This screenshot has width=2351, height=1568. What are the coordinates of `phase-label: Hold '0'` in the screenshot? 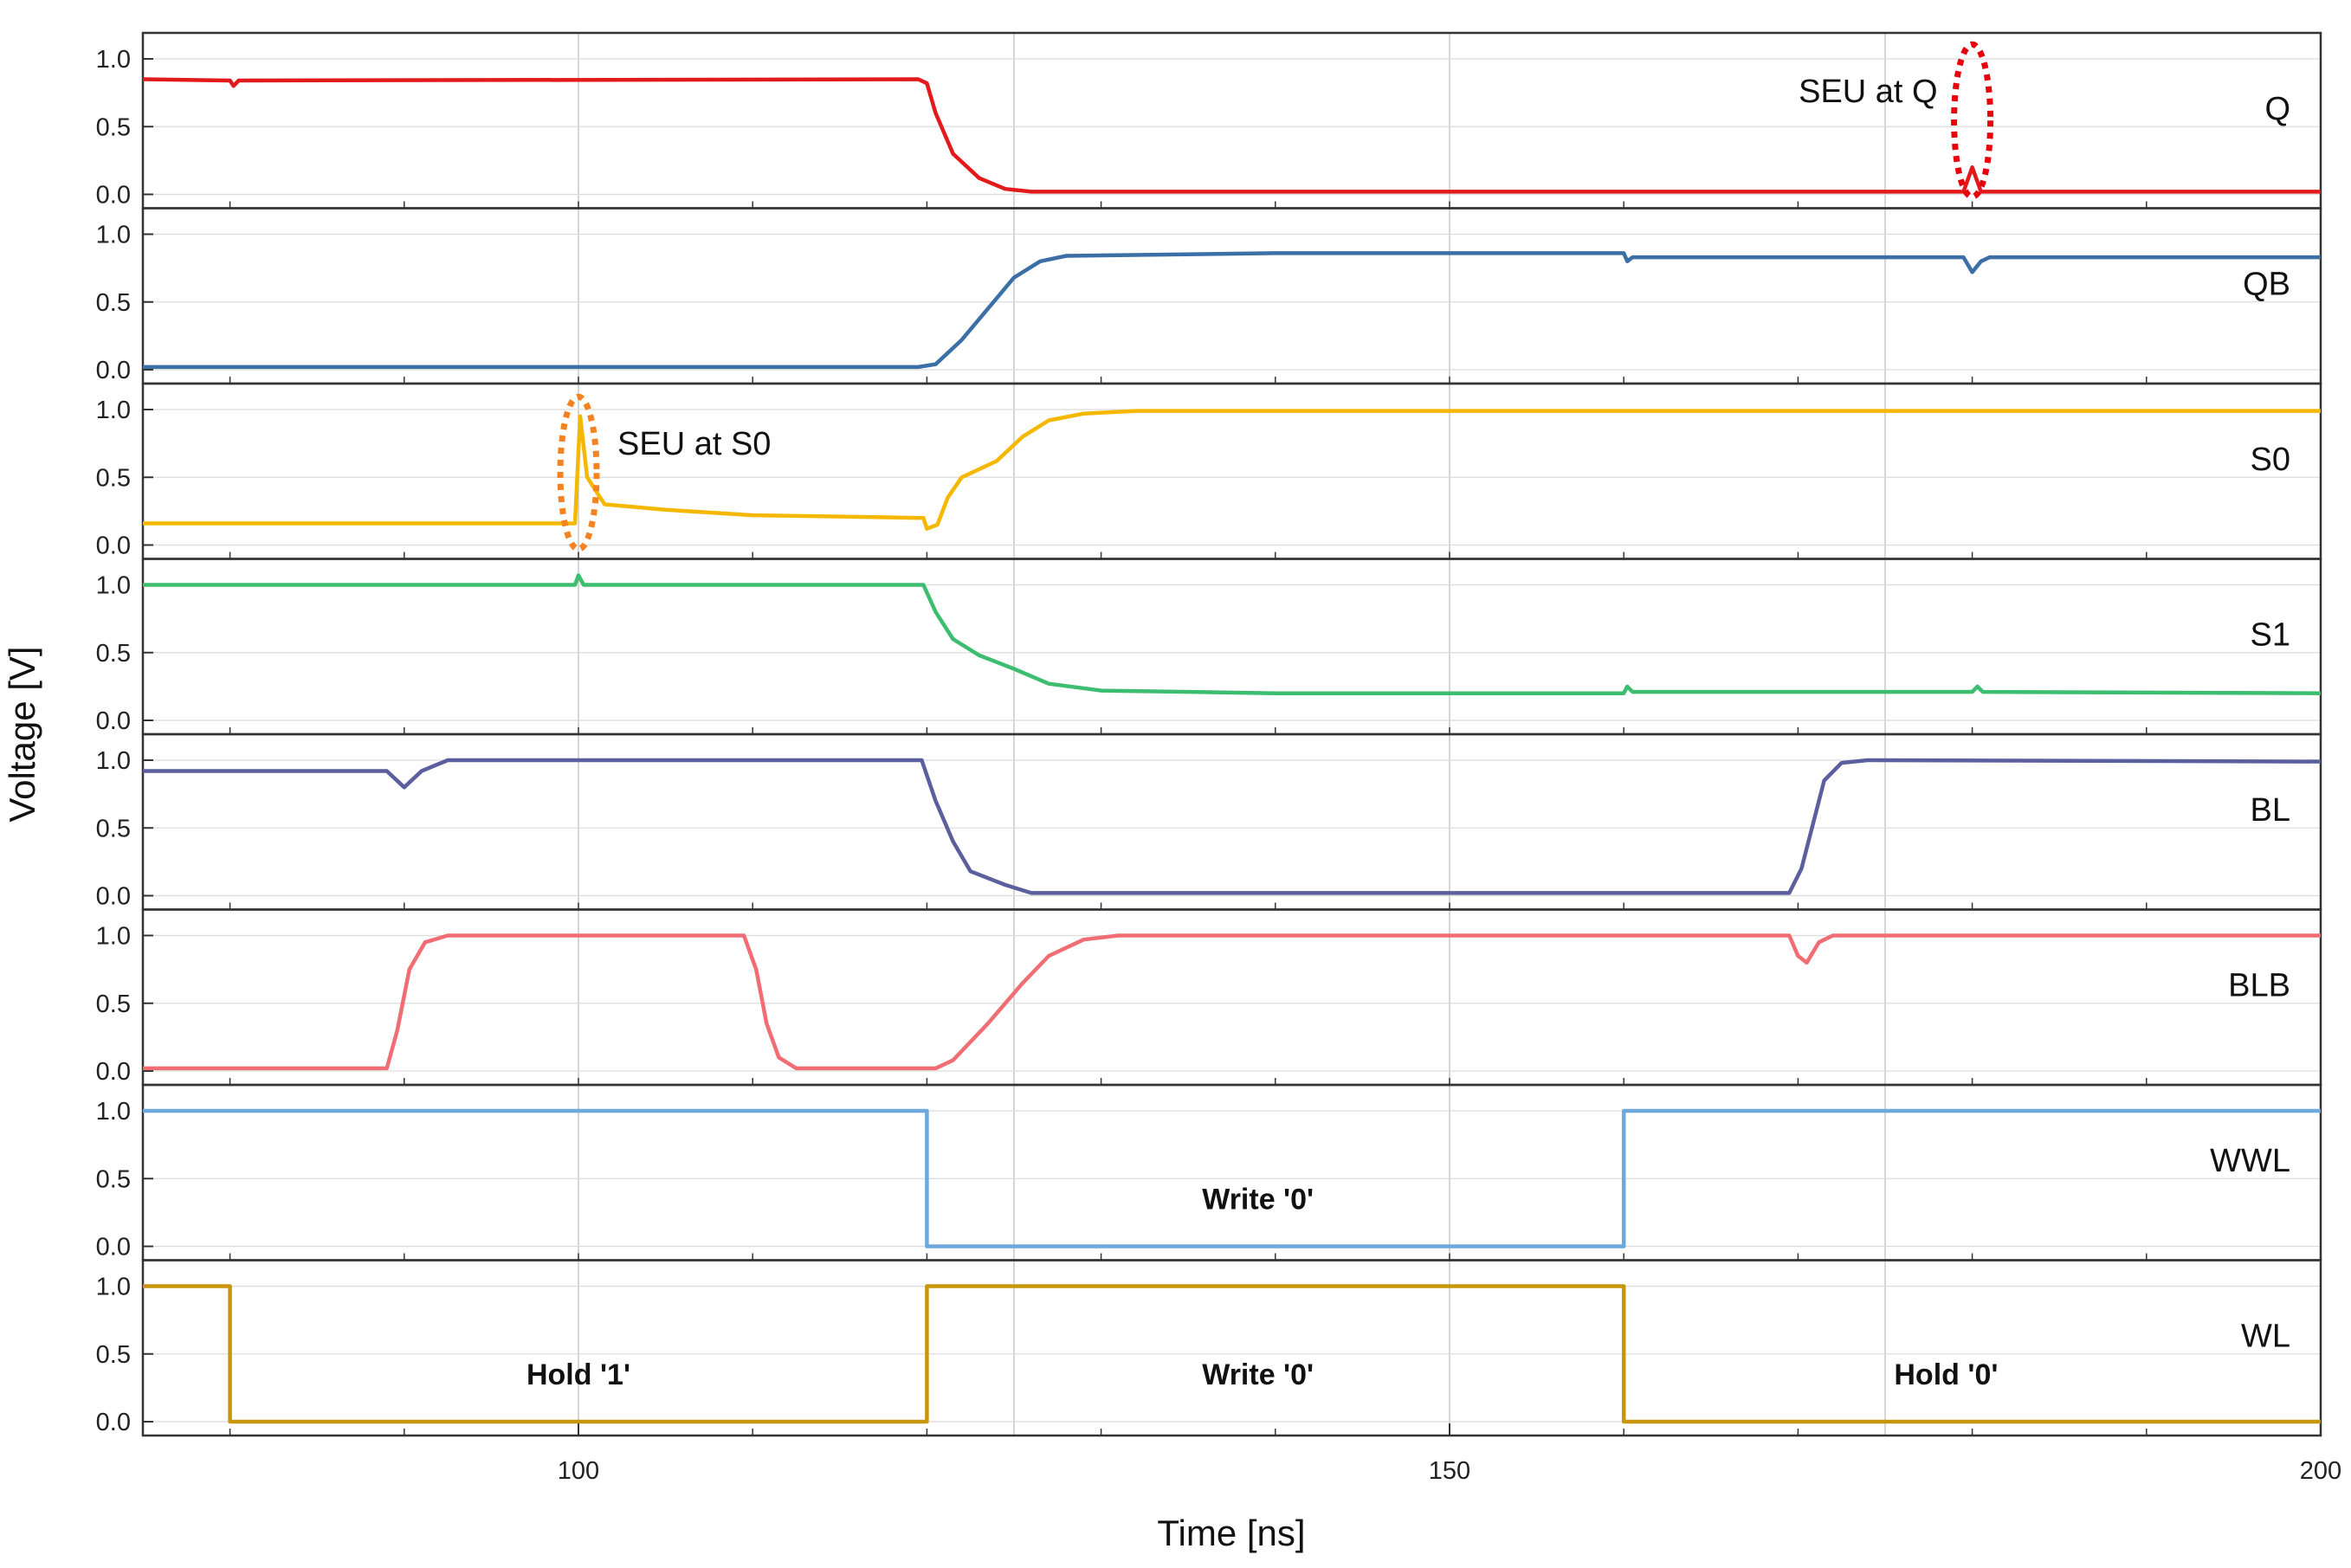 It's located at (1946, 1374).